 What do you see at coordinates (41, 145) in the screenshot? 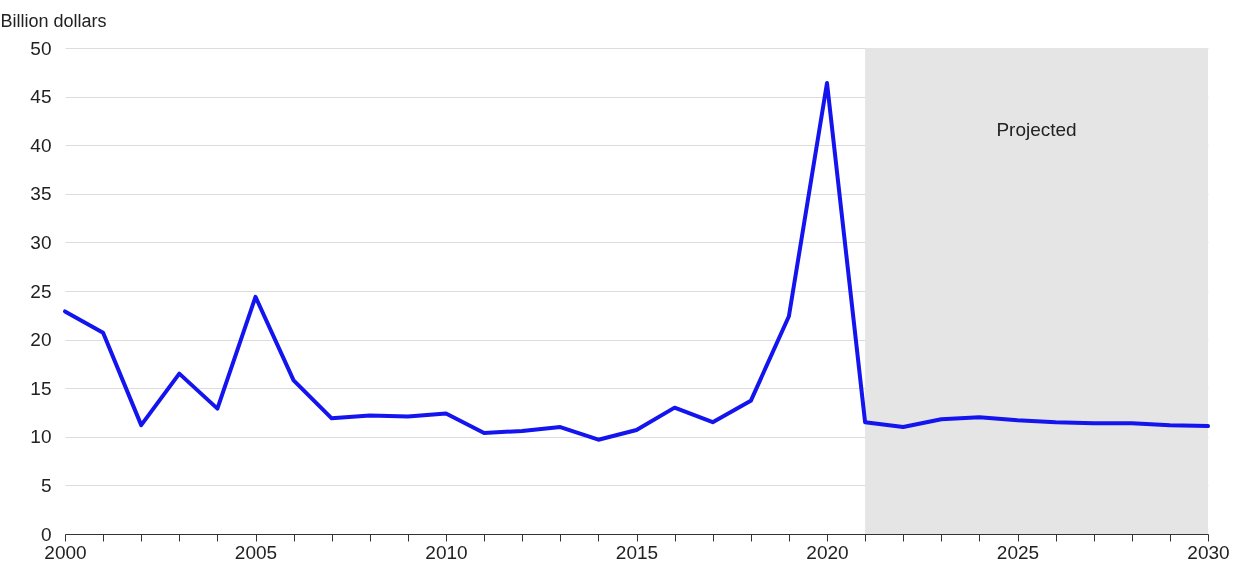
I see `y-tick-label: 40` at bounding box center [41, 145].